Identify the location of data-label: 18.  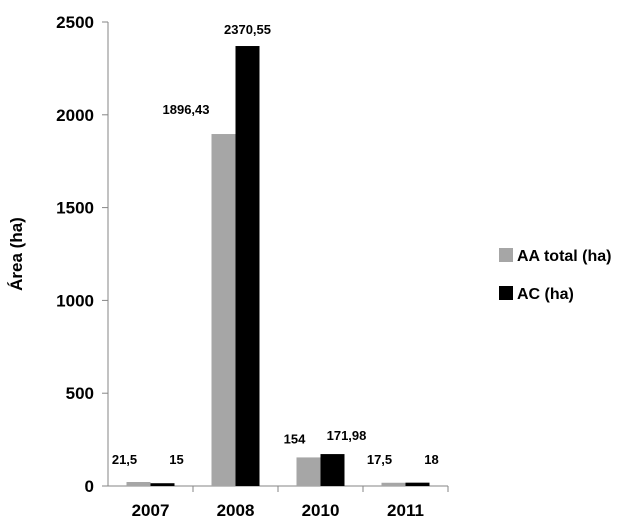
(431, 459).